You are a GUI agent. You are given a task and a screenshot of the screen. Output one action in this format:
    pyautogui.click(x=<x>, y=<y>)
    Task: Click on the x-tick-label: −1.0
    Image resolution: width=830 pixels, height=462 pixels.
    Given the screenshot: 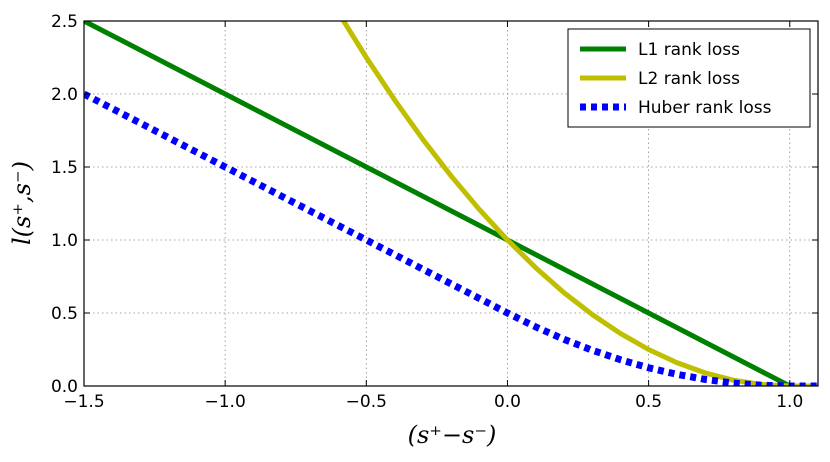 What is the action you would take?
    pyautogui.click(x=225, y=402)
    